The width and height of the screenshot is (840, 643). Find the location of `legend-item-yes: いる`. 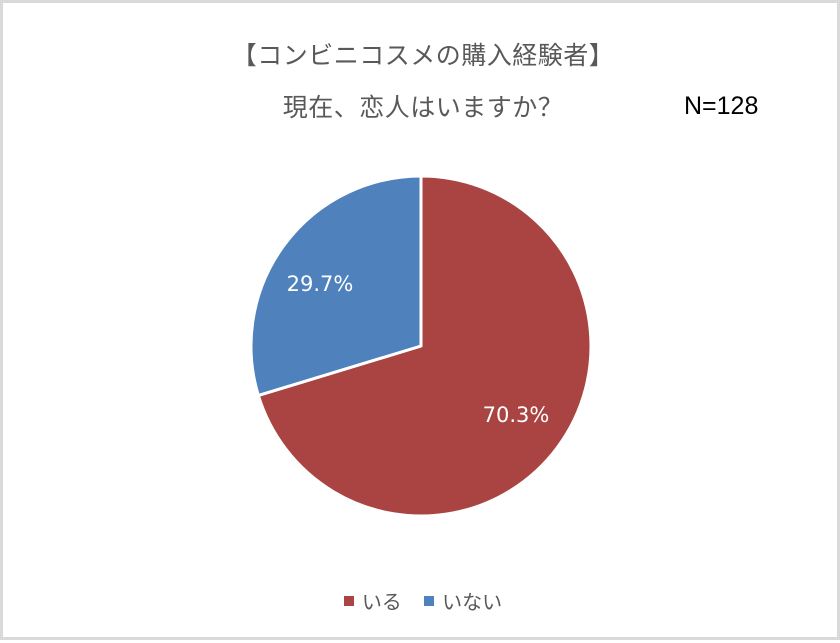

legend-item-yes: いる is located at coordinates (372, 600).